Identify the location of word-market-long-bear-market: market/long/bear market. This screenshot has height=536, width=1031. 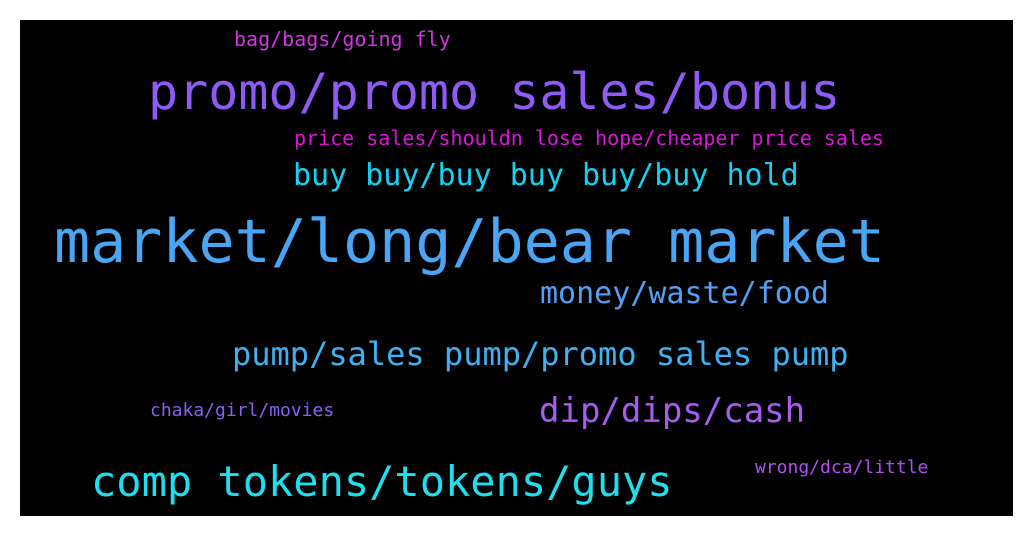
(469, 242).